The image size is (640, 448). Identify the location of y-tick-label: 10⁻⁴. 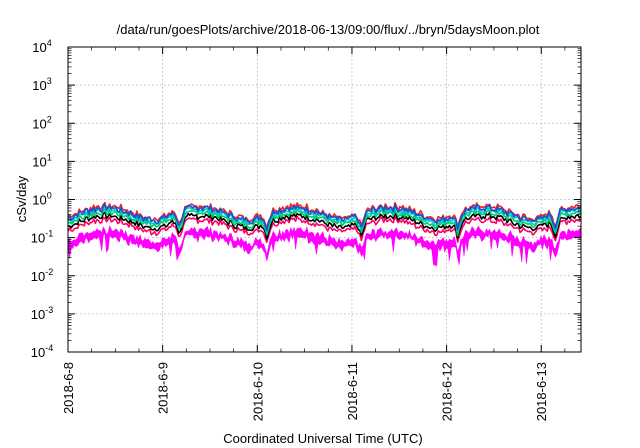
(42, 351).